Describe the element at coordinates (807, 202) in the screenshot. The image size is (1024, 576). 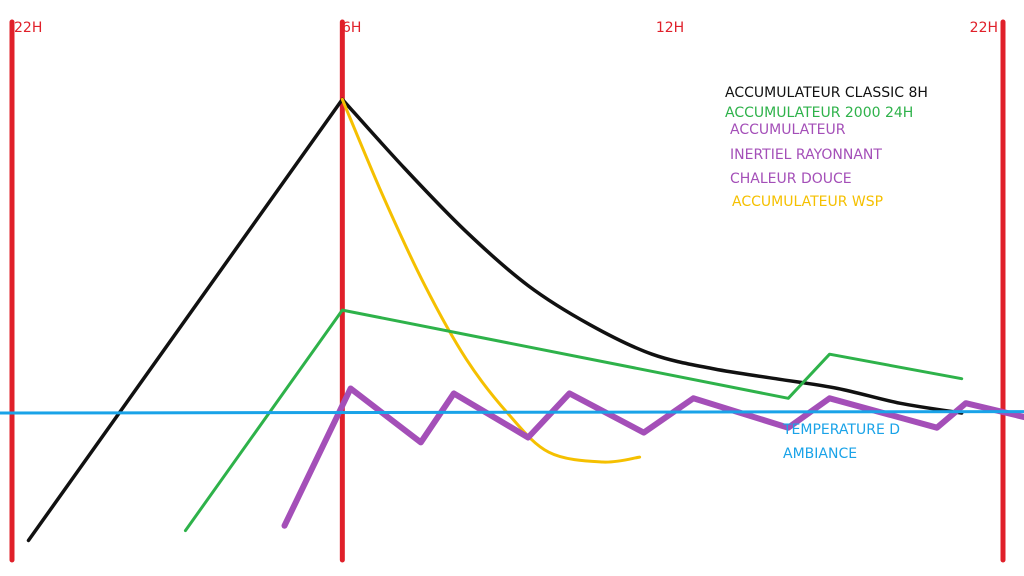
I see `legend-entry: ACCUMULATEUR WSP` at that location.